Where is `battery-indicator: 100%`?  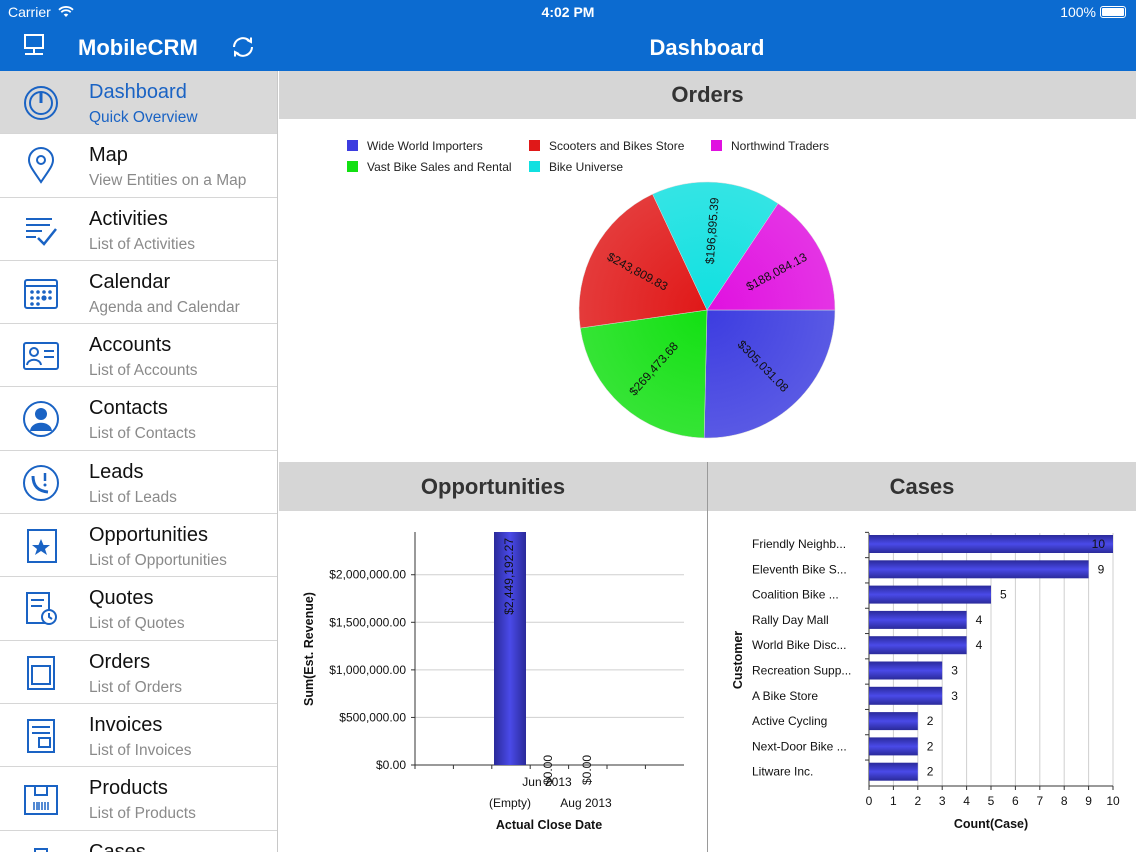
battery-indicator: 100% is located at coordinates (1093, 12).